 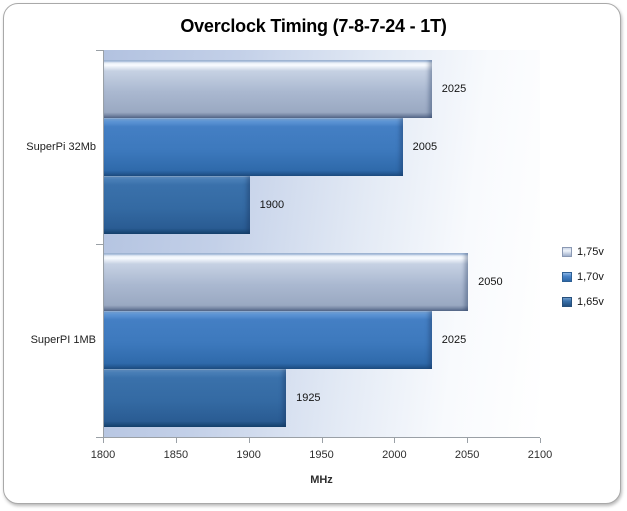 What do you see at coordinates (468, 440) in the screenshot?
I see `x-tick-2050` at bounding box center [468, 440].